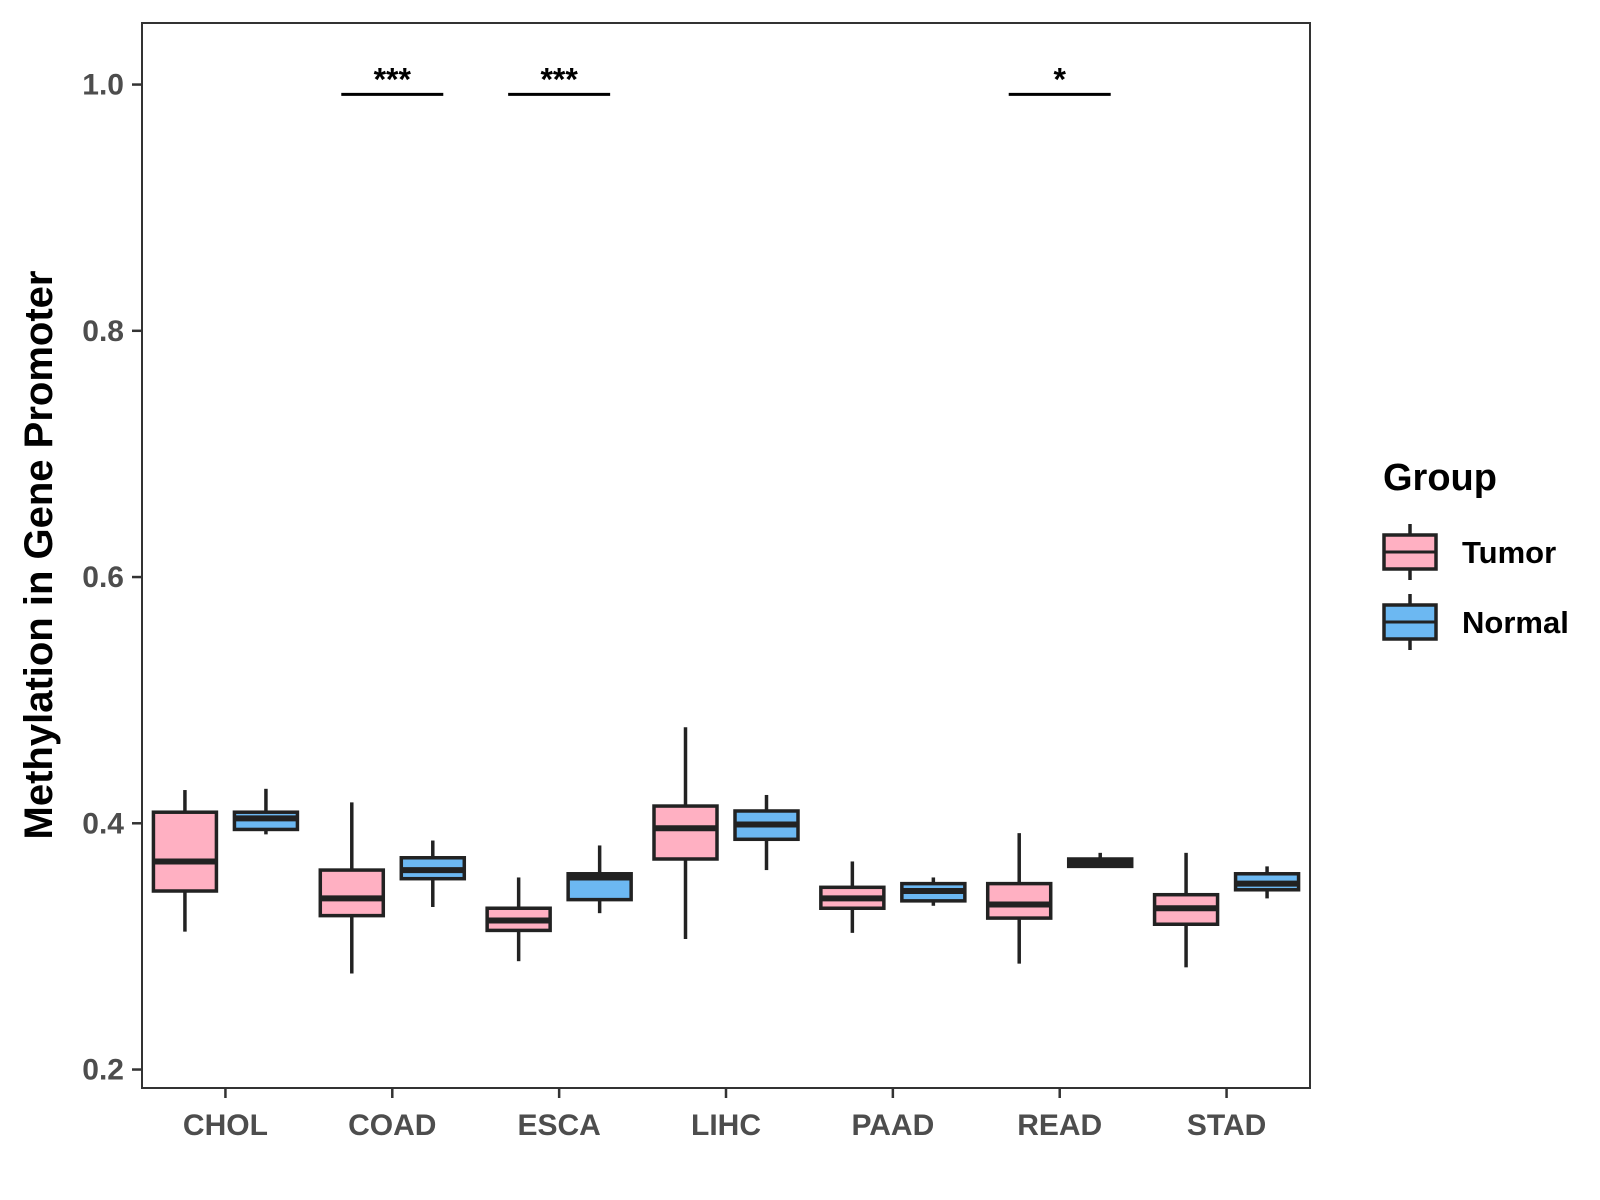 This screenshot has width=1600, height=1200. What do you see at coordinates (225, 1125) in the screenshot?
I see `x-tick-label: CHOL` at bounding box center [225, 1125].